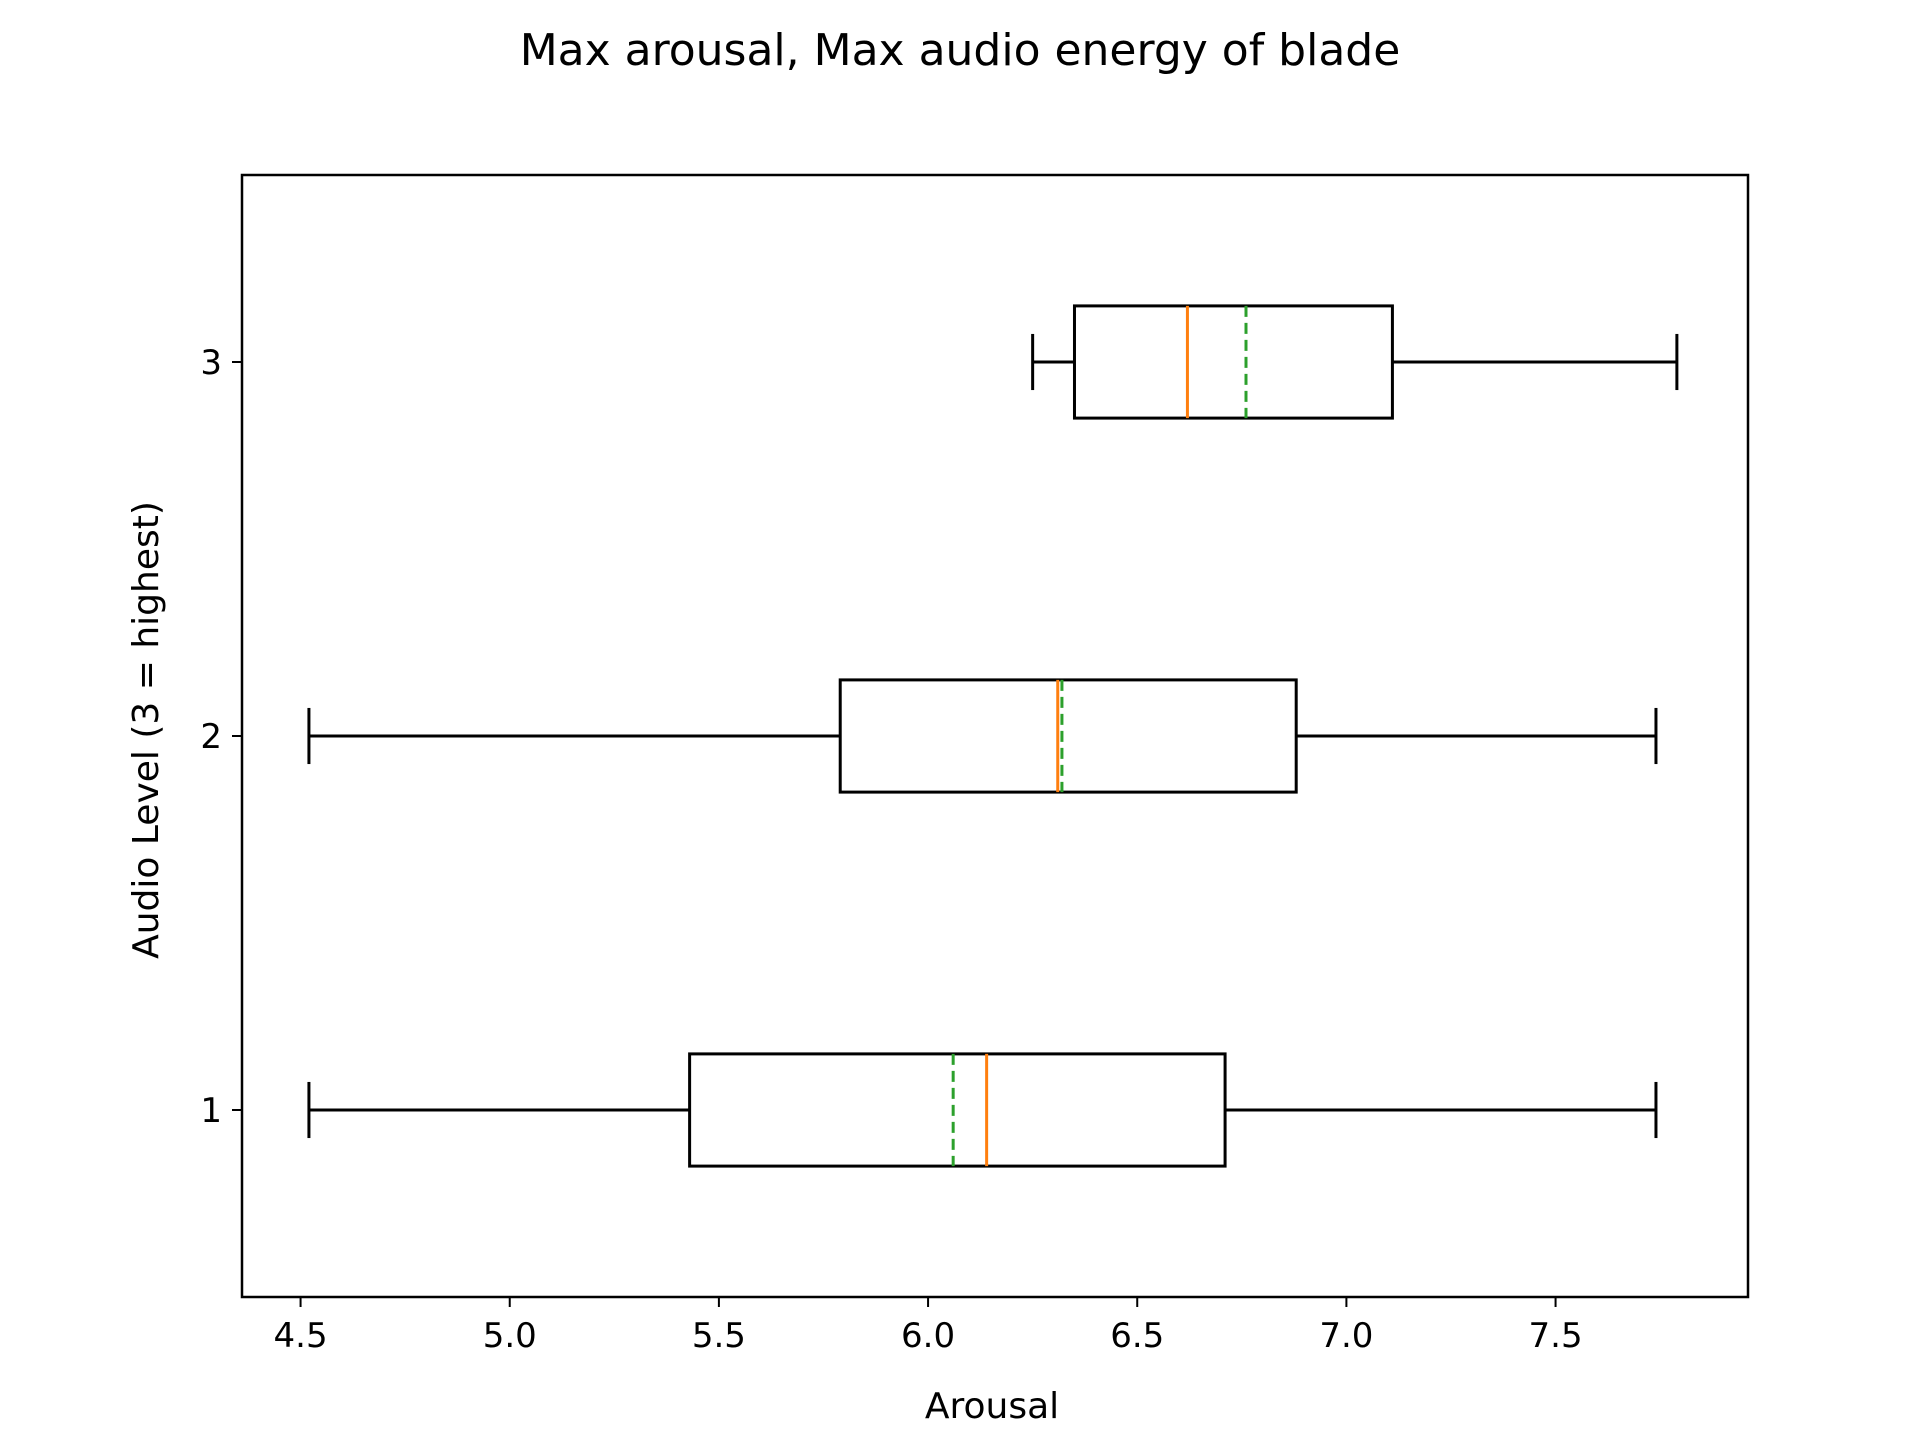  I want to click on x-tick-label: 5.5, so click(719, 1336).